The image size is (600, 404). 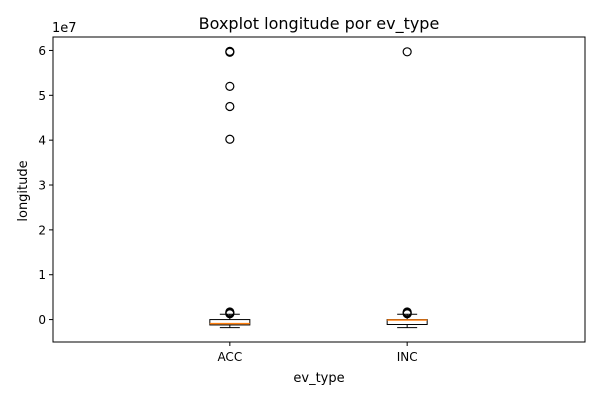 What do you see at coordinates (42, 275) in the screenshot?
I see `y-tick-label: 1` at bounding box center [42, 275].